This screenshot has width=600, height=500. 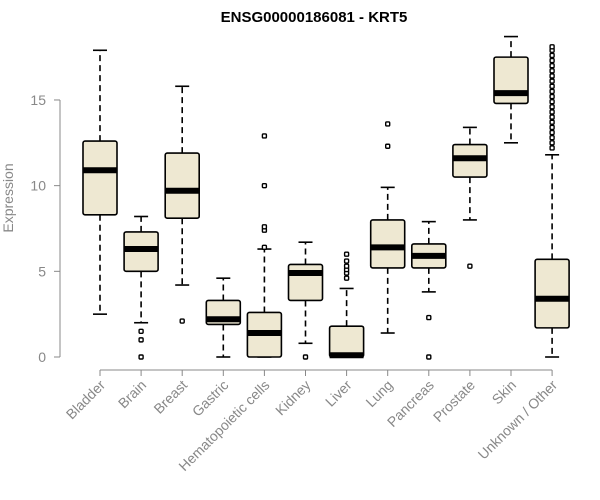 I want to click on box-skin, so click(x=511, y=89).